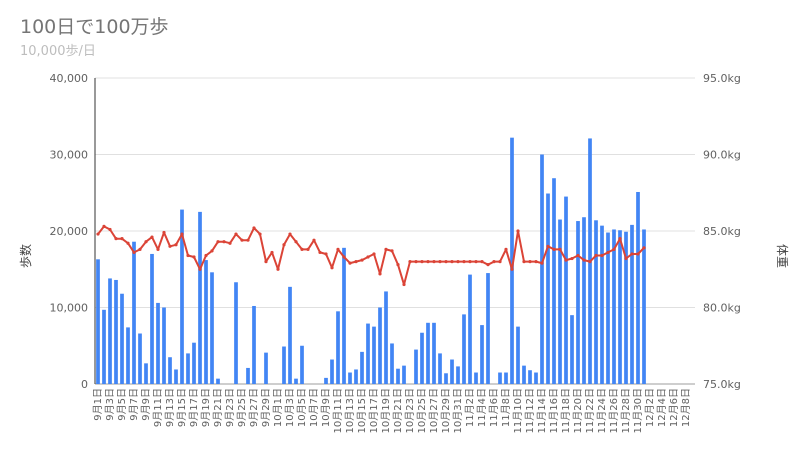 This screenshot has width=800, height=455. Describe the element at coordinates (362, 410) in the screenshot. I see `x-tick-label: 10月15日` at that location.